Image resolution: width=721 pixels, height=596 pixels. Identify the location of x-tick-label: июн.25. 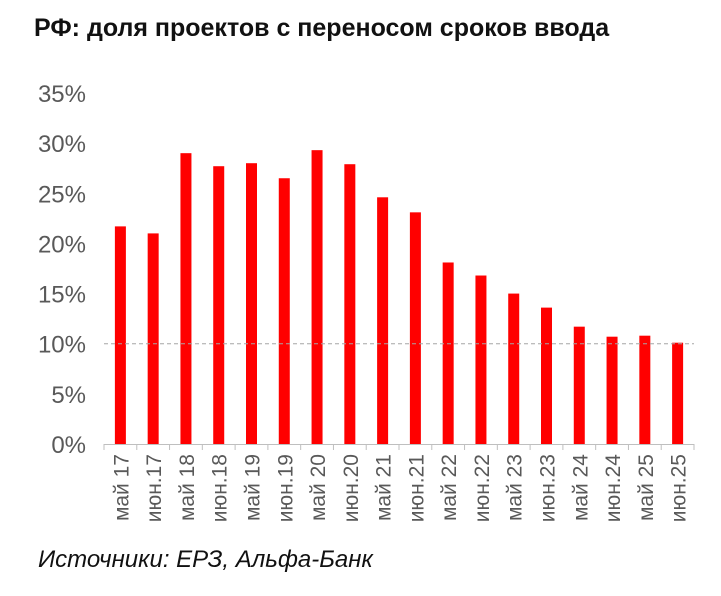
(679, 488).